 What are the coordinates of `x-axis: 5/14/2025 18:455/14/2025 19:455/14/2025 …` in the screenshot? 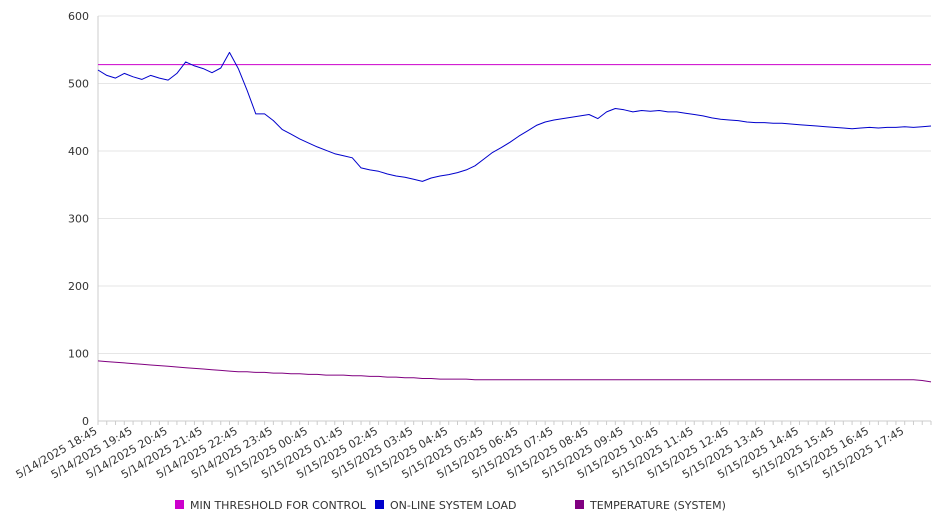 It's located at (473, 450).